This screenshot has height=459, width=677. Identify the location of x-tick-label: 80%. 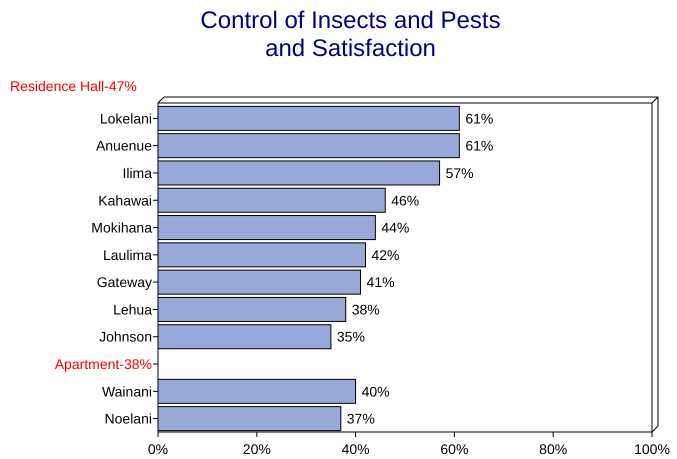
(553, 449).